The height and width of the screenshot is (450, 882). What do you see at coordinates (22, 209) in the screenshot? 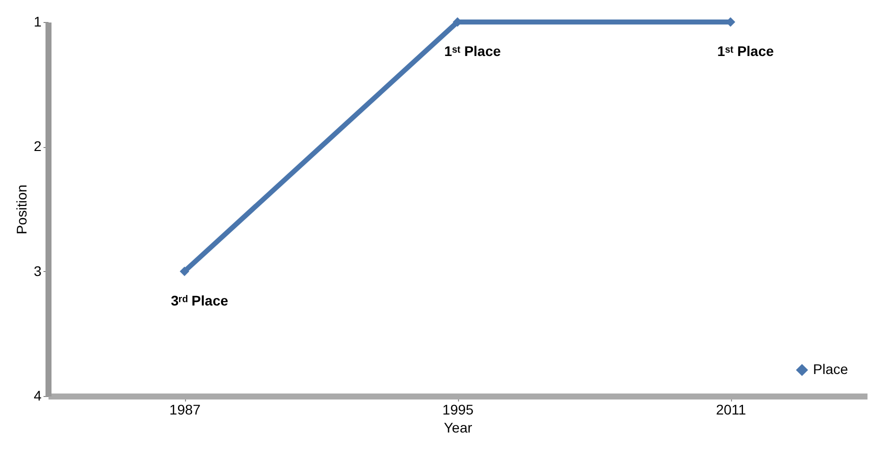
I see `y-axis-title: Position` at bounding box center [22, 209].